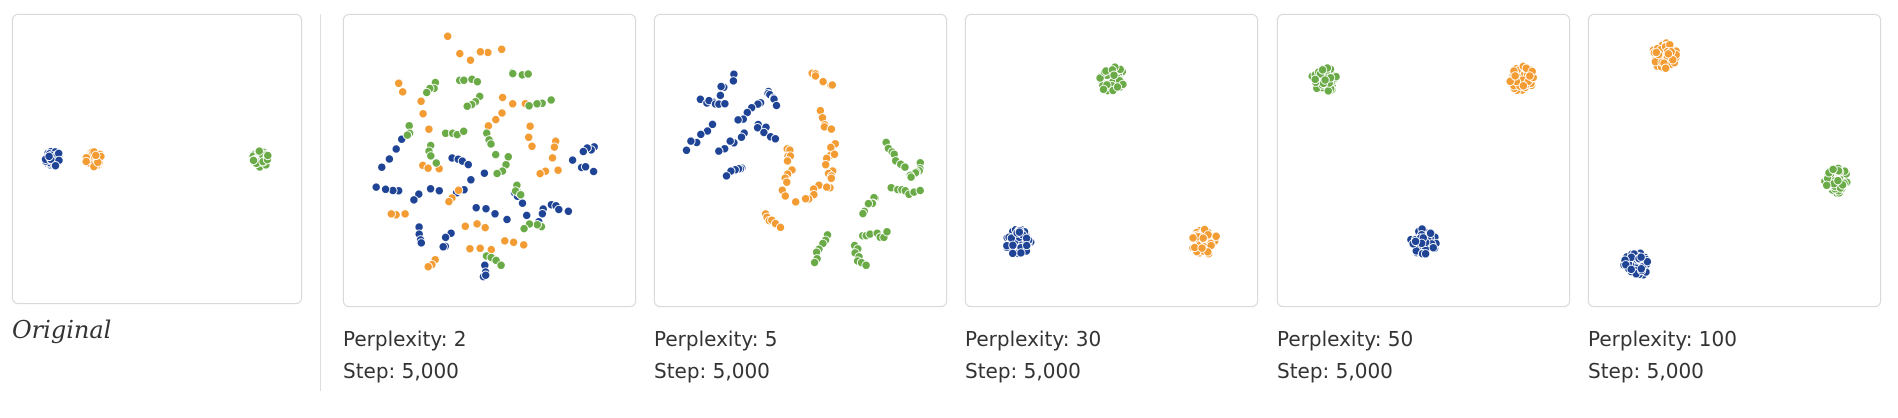 The image size is (1898, 418). Describe the element at coordinates (716, 339) in the screenshot. I see `caption-perplexity-5: Perplexity: 5` at that location.